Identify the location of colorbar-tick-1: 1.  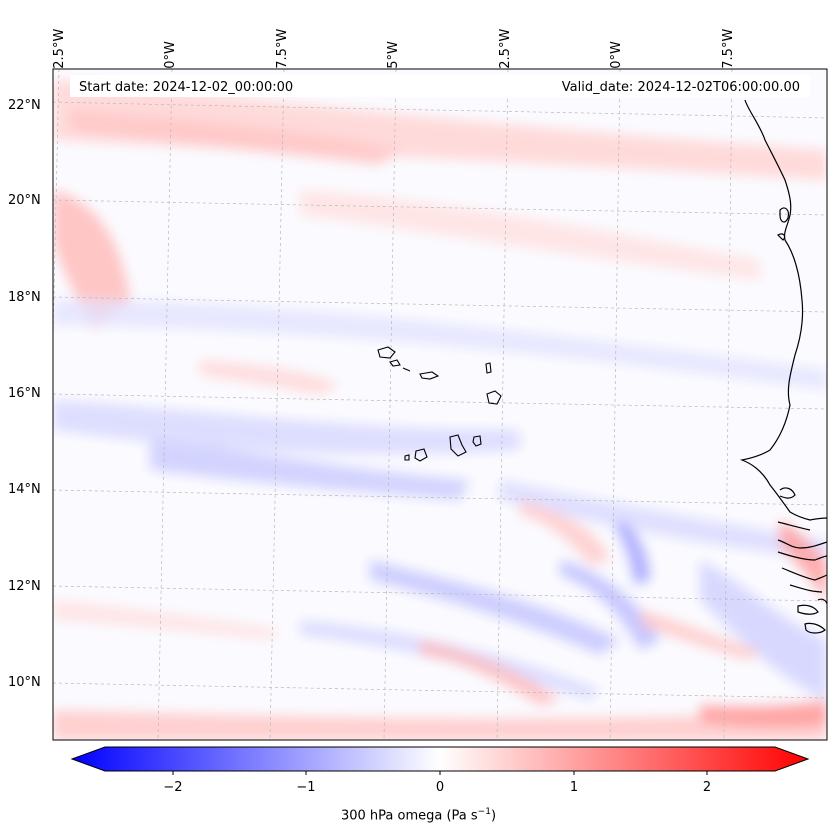
(574, 787).